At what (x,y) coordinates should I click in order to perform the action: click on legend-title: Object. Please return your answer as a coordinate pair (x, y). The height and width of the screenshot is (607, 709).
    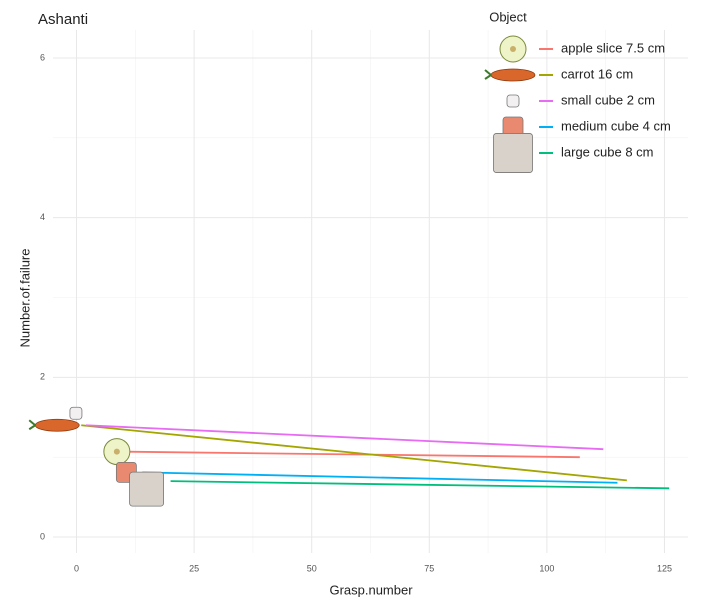
    Looking at the image, I should click on (508, 16).